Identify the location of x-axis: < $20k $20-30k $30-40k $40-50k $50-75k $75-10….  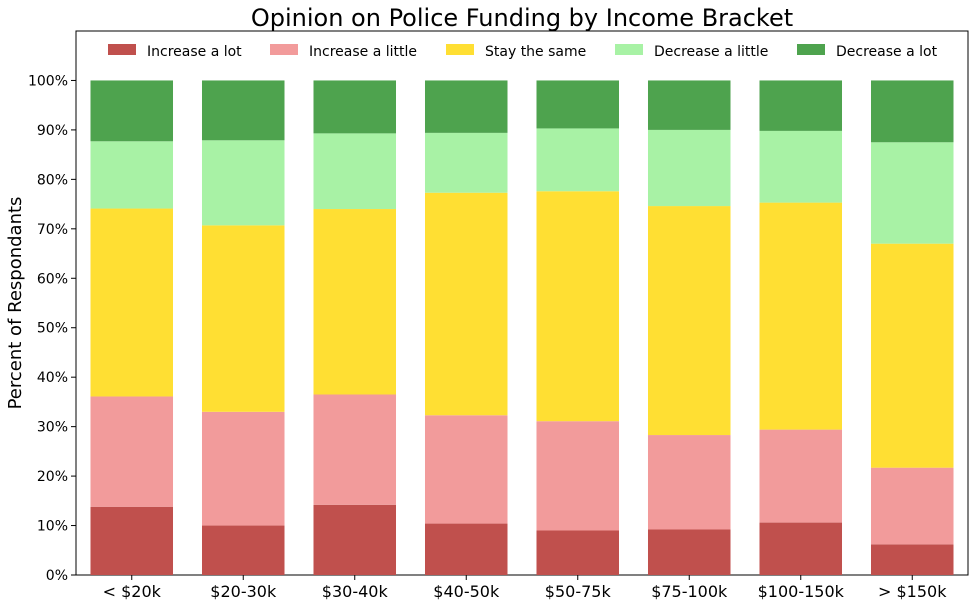
(525, 588).